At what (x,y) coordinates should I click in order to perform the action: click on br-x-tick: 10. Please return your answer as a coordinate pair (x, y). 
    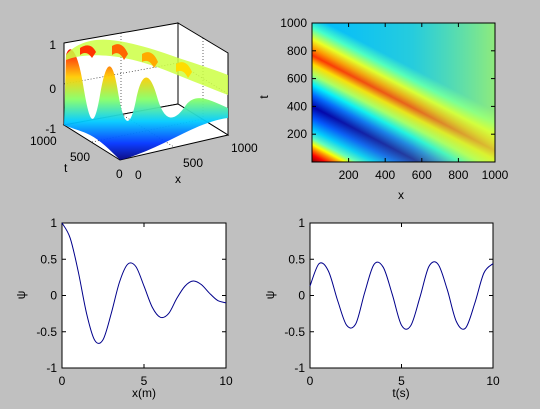
    Looking at the image, I should click on (493, 381).